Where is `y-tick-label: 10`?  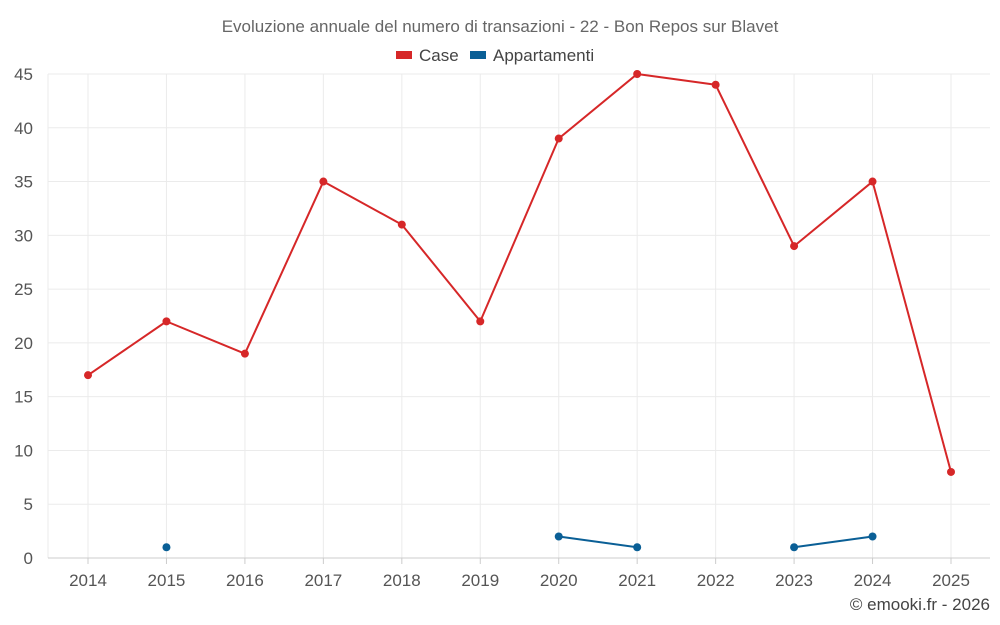 y-tick-label: 10 is located at coordinates (23, 450).